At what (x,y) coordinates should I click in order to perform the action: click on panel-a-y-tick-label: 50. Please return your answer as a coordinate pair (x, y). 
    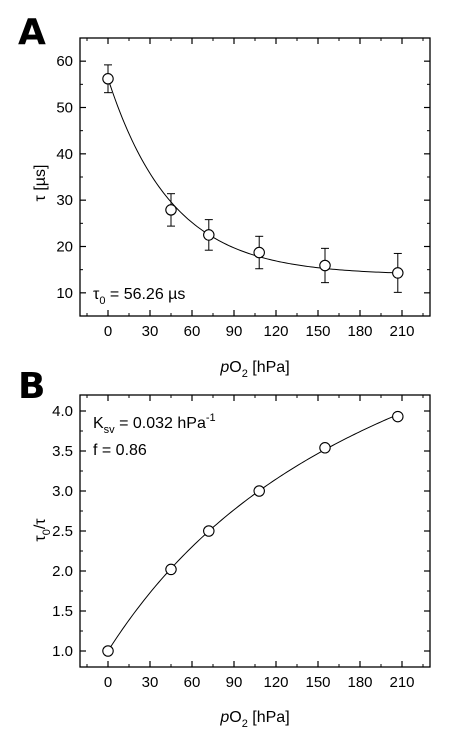
    Looking at the image, I should click on (64, 108).